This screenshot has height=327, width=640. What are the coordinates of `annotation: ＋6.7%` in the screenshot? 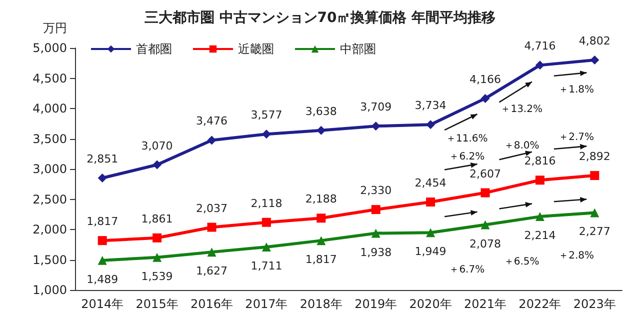 It's located at (467, 270).